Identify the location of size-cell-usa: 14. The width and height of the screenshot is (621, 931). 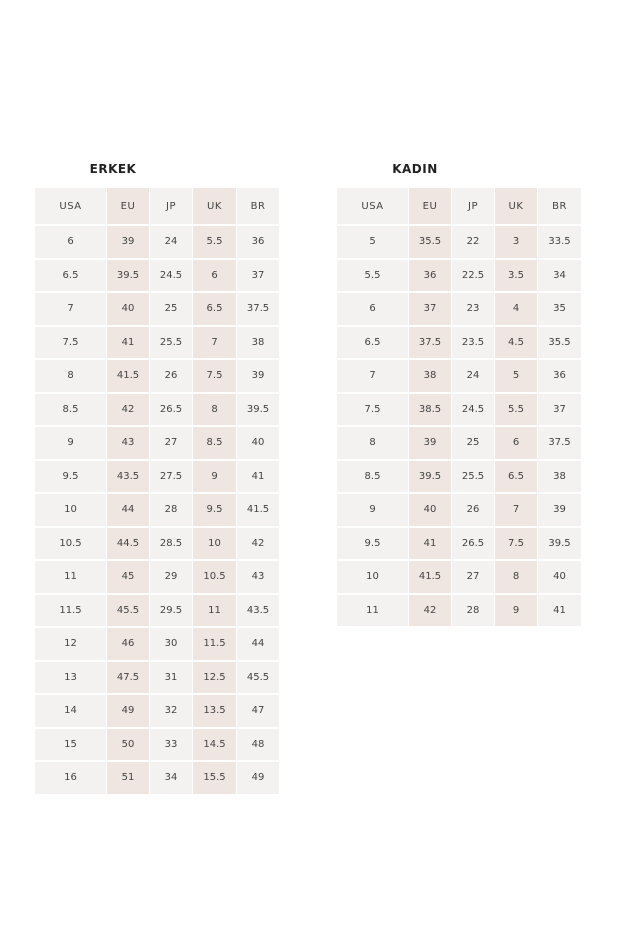
(70, 711).